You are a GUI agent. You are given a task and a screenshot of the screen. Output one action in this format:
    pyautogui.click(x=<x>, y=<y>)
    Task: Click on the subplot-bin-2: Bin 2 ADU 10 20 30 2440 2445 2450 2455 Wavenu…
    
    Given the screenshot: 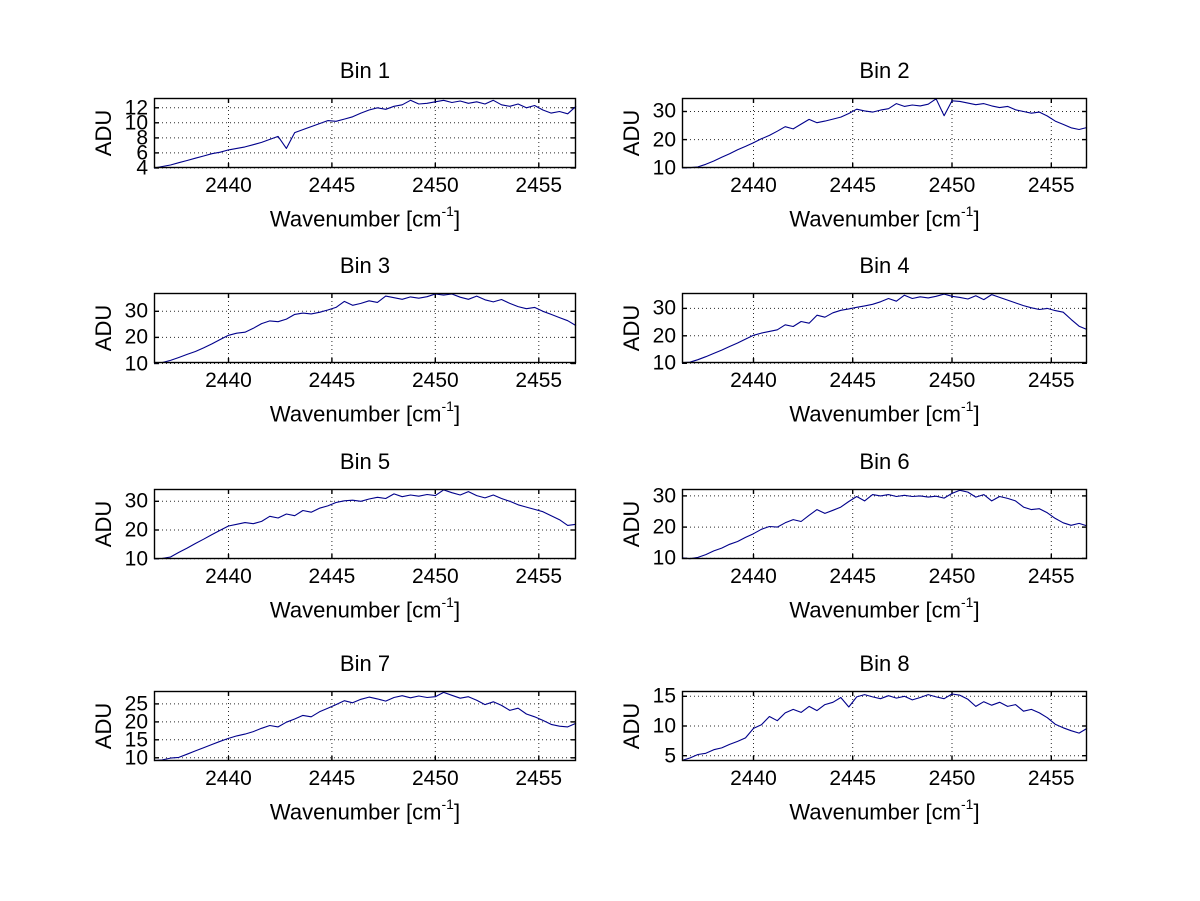 What is the action you would take?
    pyautogui.click(x=842, y=150)
    